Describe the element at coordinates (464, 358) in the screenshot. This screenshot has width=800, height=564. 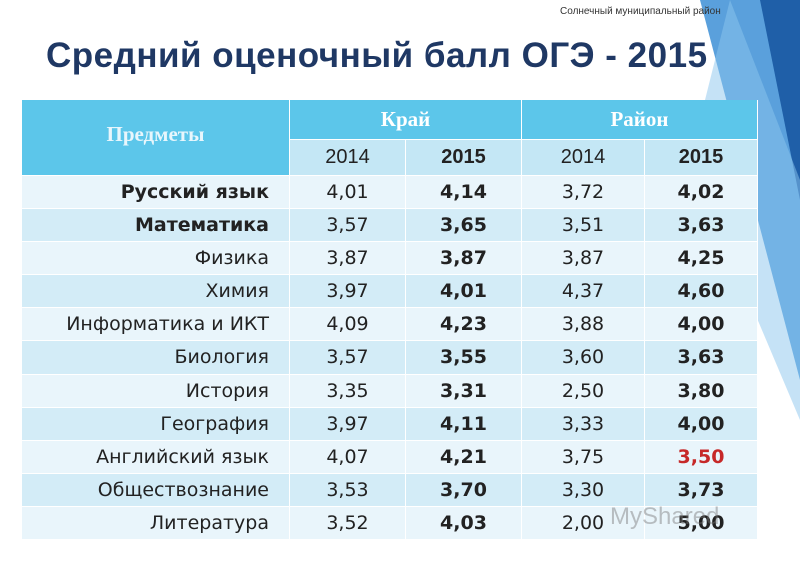
I see `score: 3,55` at that location.